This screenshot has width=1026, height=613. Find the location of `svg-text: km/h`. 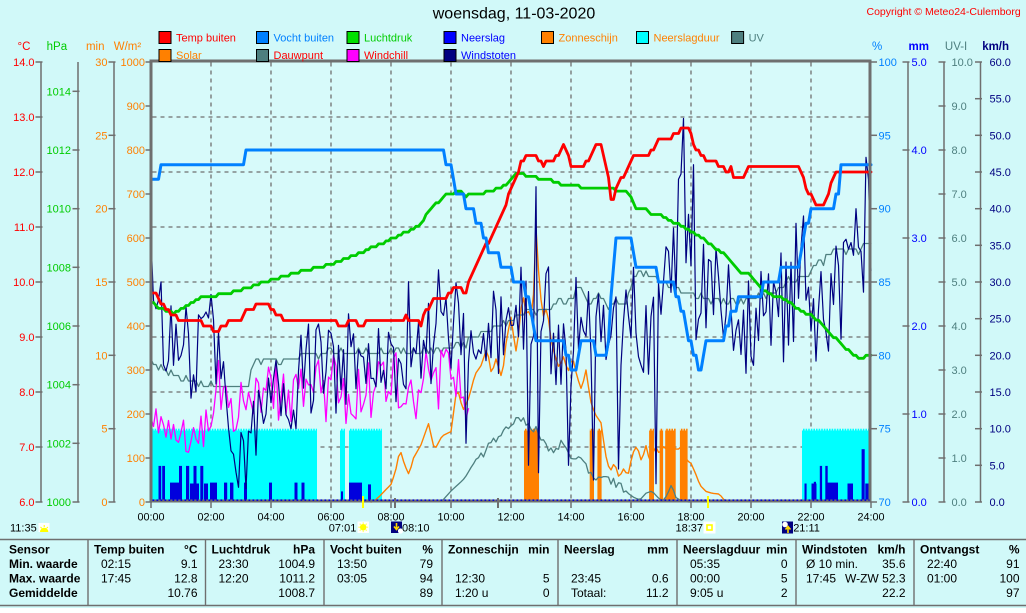

svg-text: km/h is located at coordinates (891, 550).